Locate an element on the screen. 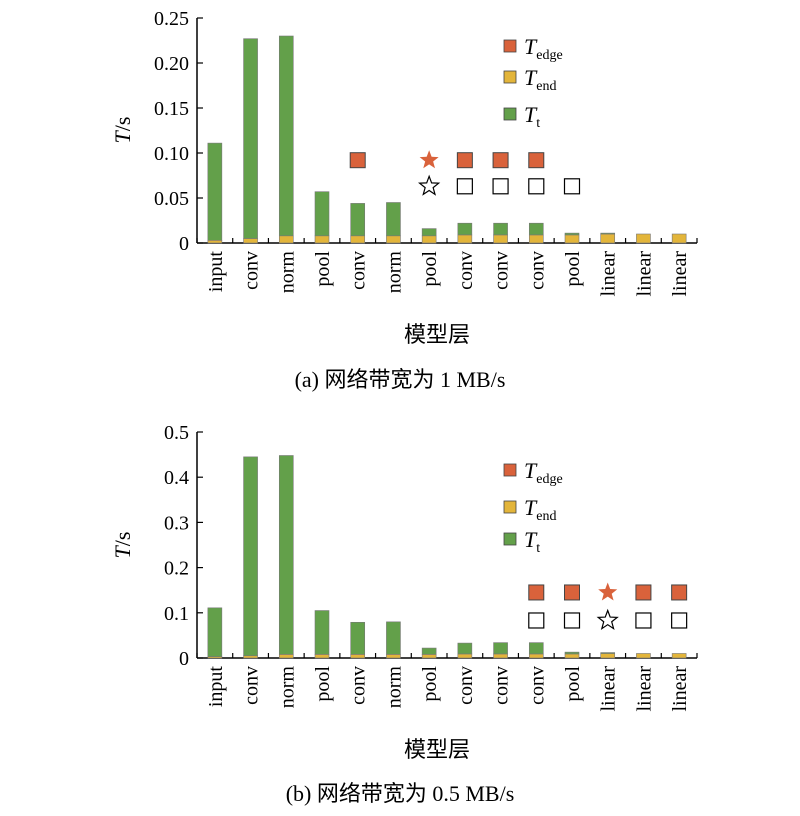  y-tick-label: 0.3 is located at coordinates (176, 523).